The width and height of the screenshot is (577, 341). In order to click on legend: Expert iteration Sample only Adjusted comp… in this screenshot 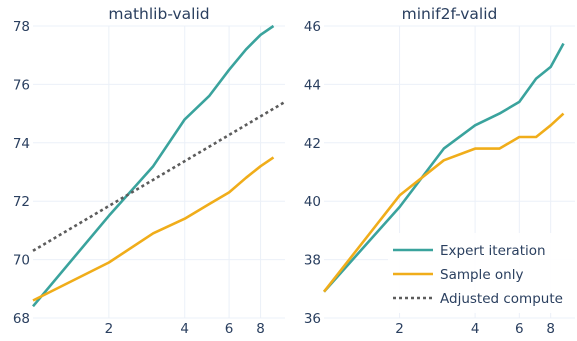, I will do `click(481, 273)`.